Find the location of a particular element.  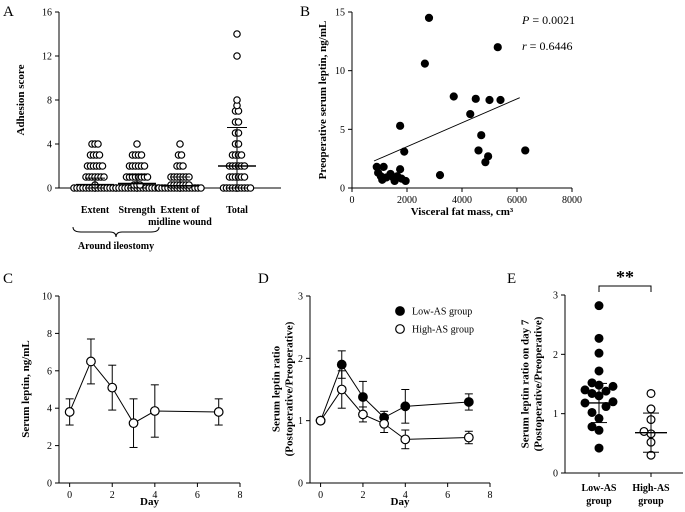

panel-b-trendline is located at coordinates (446, 129).